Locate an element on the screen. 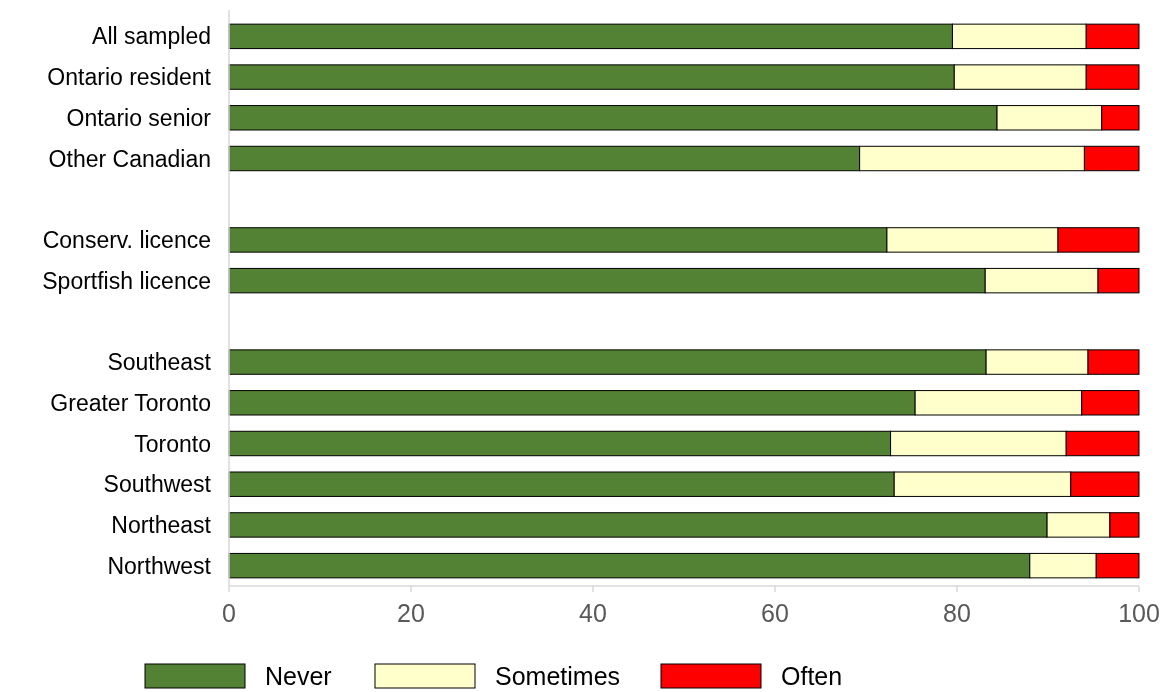 The image size is (1165, 692). y-tick-label: Northeast is located at coordinates (161, 524).